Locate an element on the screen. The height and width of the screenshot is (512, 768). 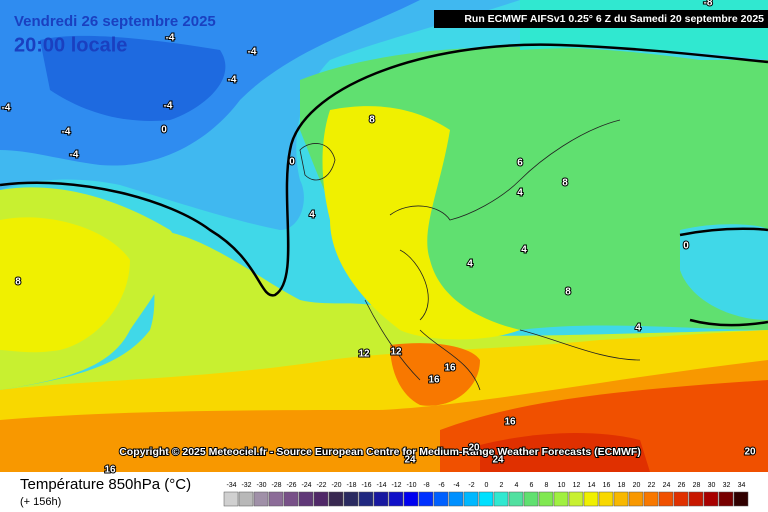
scale-label: 14 is located at coordinates (592, 485).